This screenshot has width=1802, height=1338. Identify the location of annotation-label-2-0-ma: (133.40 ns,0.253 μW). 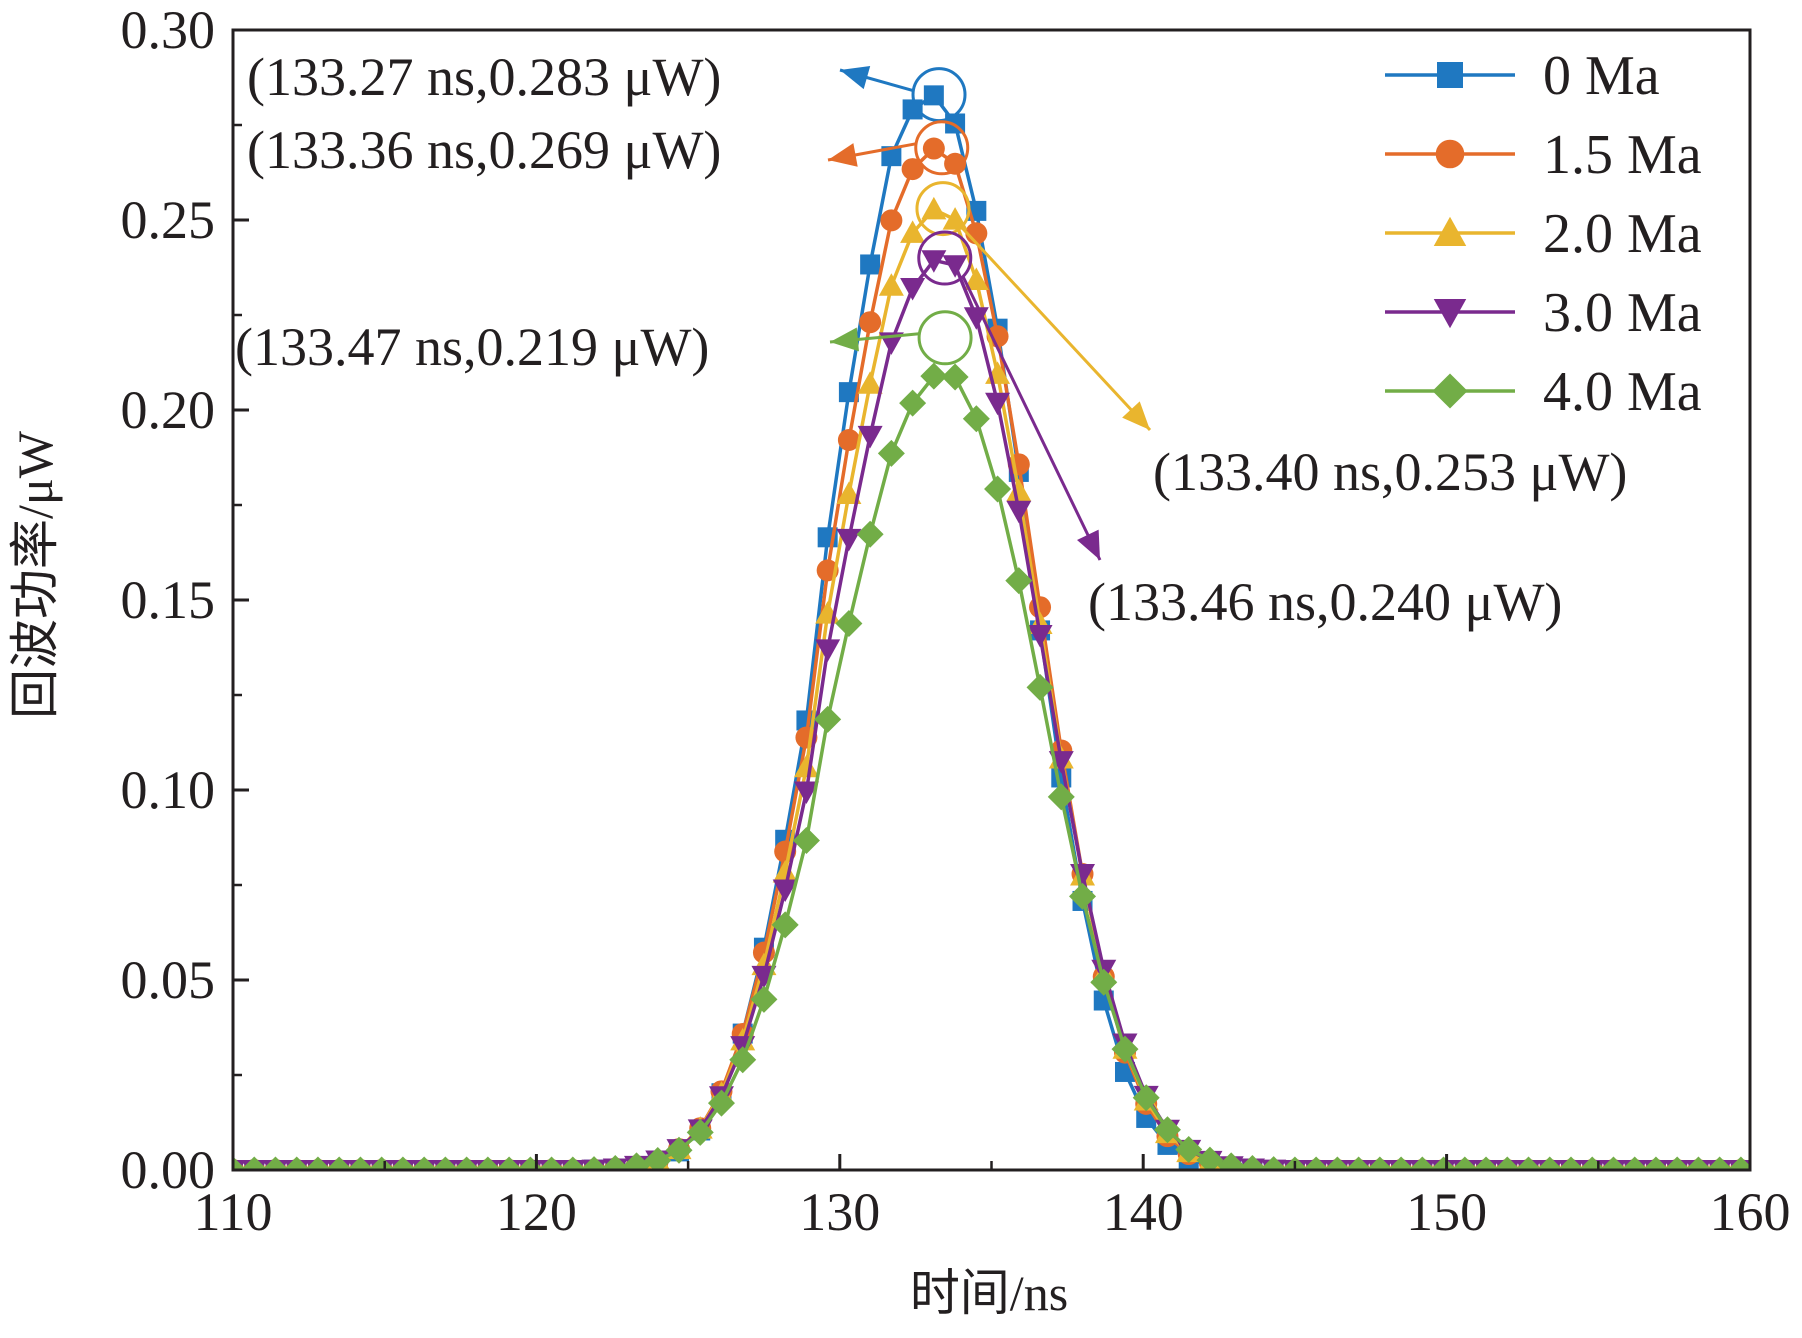
(1390, 472).